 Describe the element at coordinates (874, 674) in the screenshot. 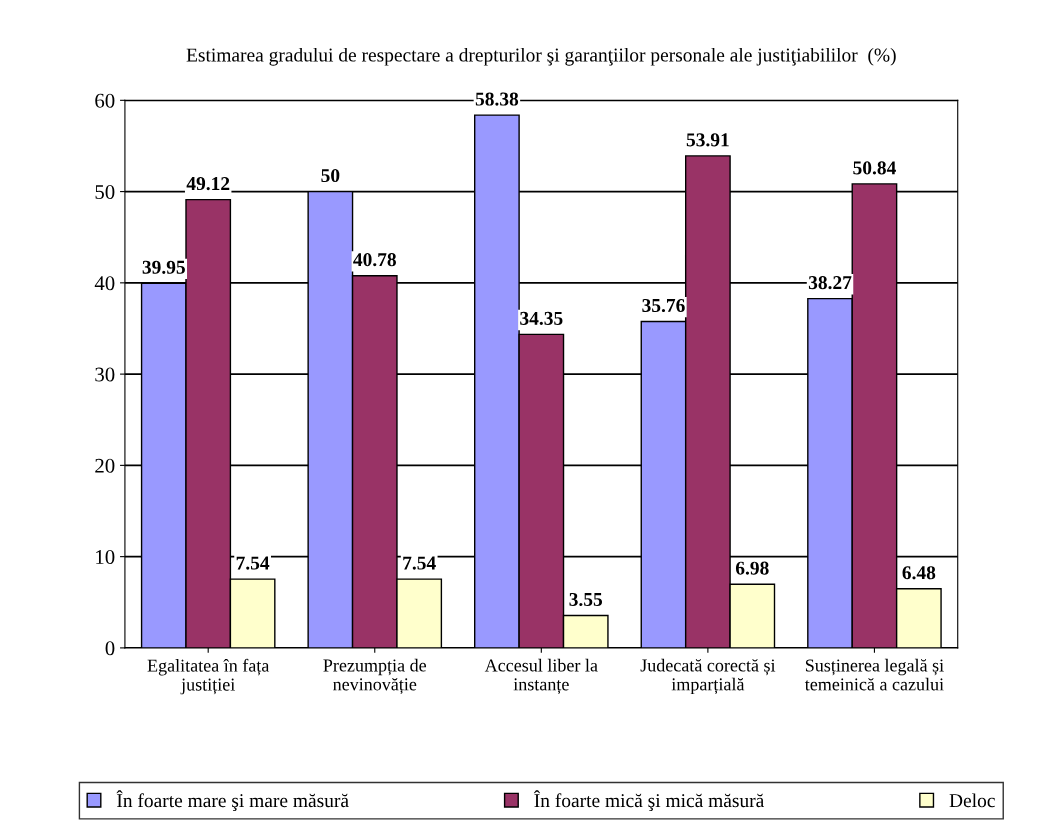

I see `x-tick-label: Susținerea legală și temeinică a cazului` at that location.